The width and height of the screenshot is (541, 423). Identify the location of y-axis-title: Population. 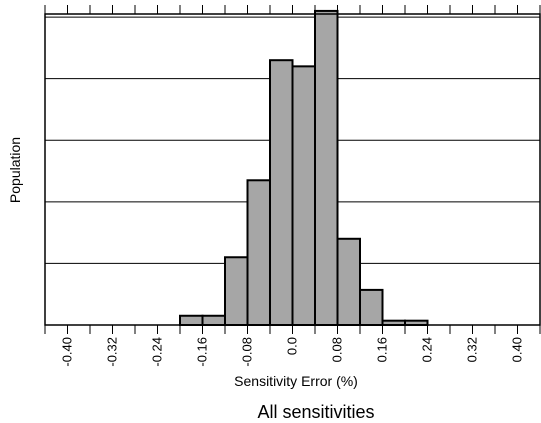
(15, 170).